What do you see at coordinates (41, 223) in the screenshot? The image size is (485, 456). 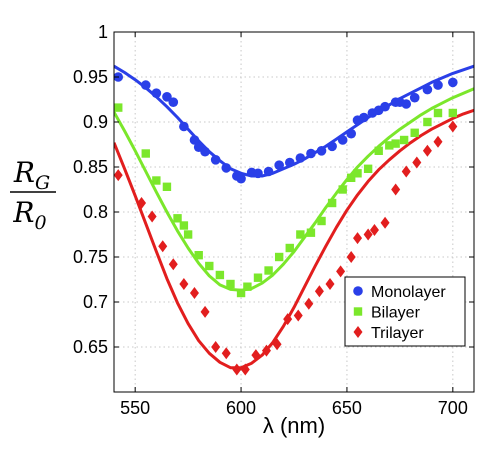 I see `y-label-denominator-sub: 0` at bounding box center [41, 223].